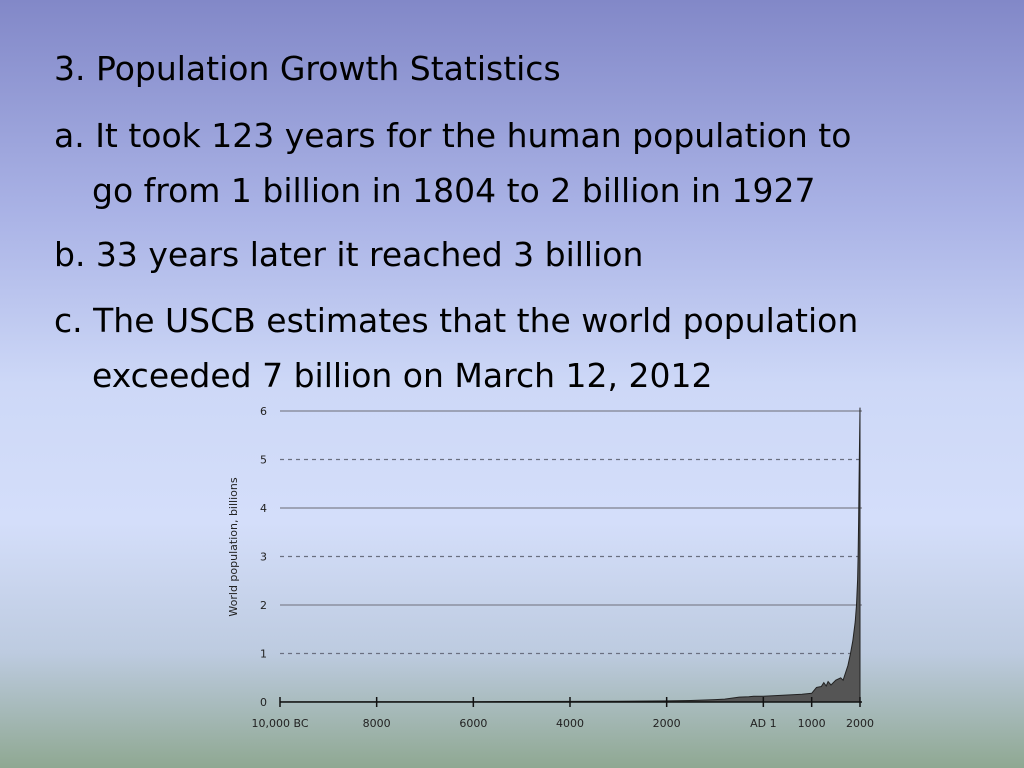 The height and width of the screenshot is (768, 1024). I want to click on y-tick-label-3: 3, so click(263, 557).